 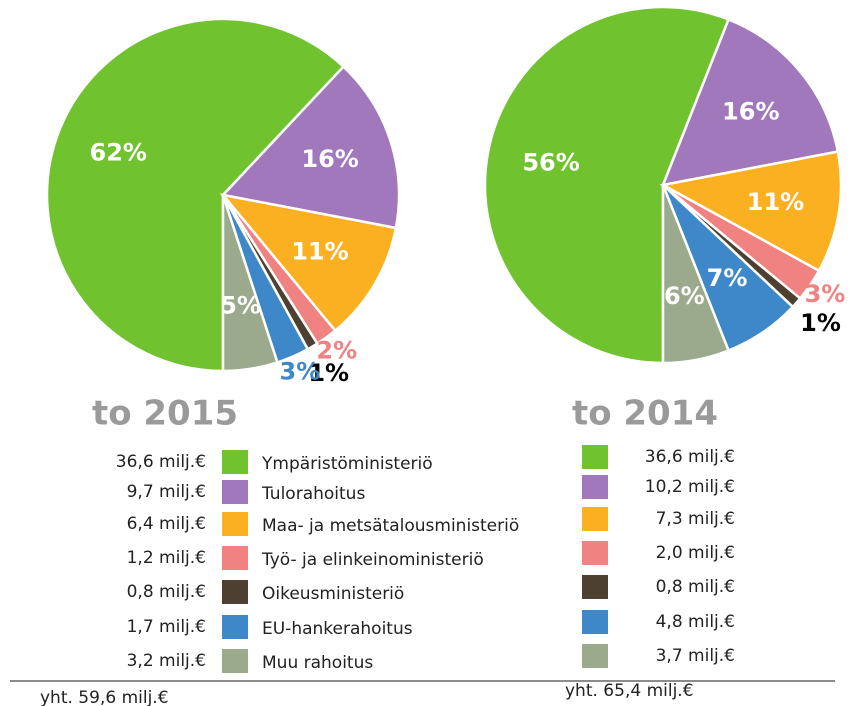 I want to click on legend-amount: 7,3 milj.€, so click(x=695, y=519).